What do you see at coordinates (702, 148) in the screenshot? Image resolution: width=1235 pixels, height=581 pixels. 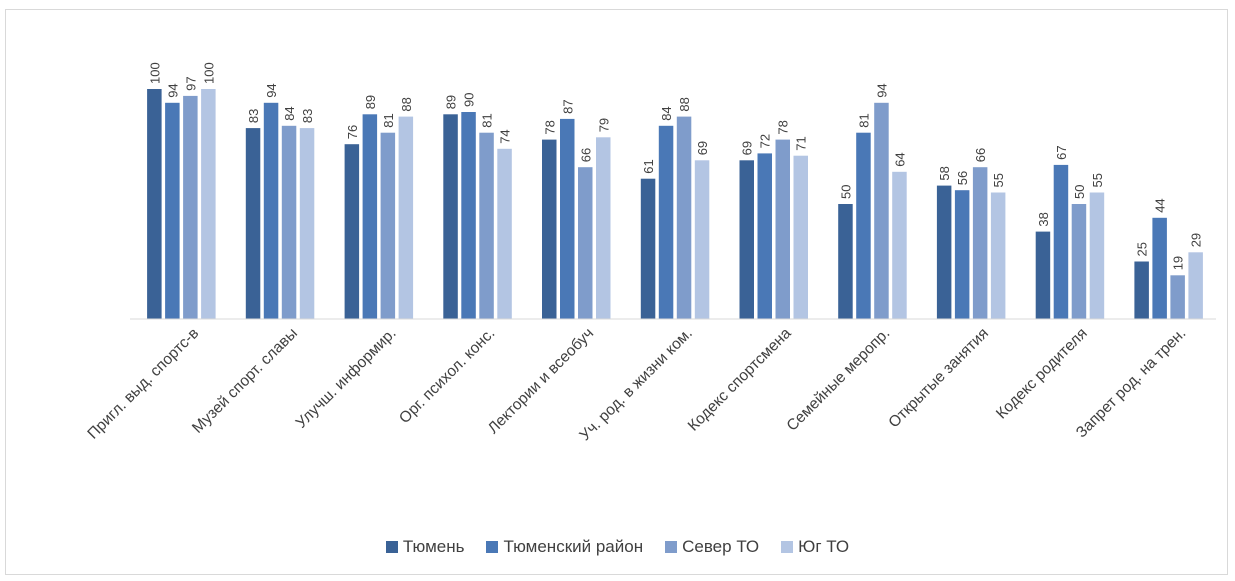 I see `data-label: 69` at bounding box center [702, 148].